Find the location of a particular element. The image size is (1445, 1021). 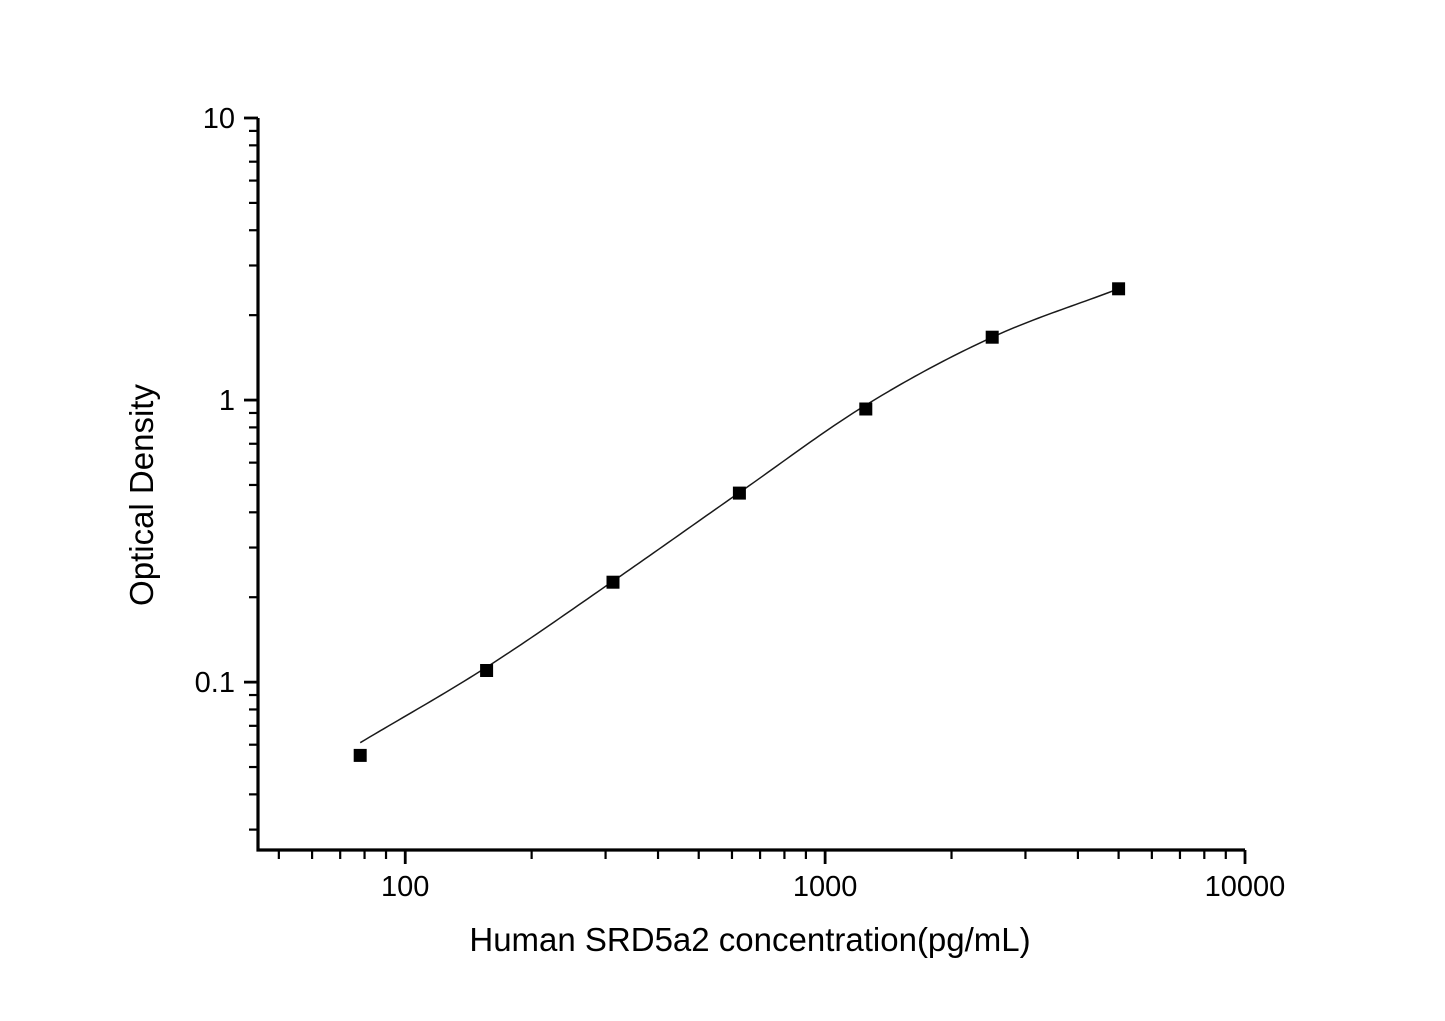

y-tick-label: 10 is located at coordinates (219, 119).